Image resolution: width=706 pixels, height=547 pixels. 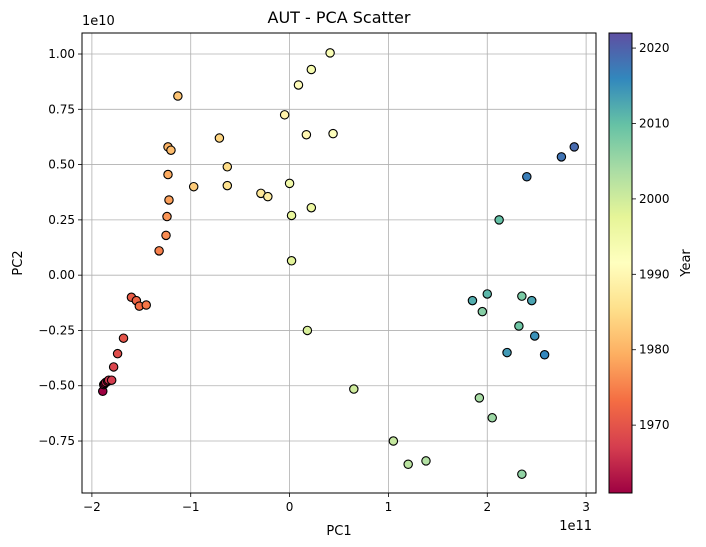 I want to click on colorbar-tick-label: 2010, so click(x=654, y=123).